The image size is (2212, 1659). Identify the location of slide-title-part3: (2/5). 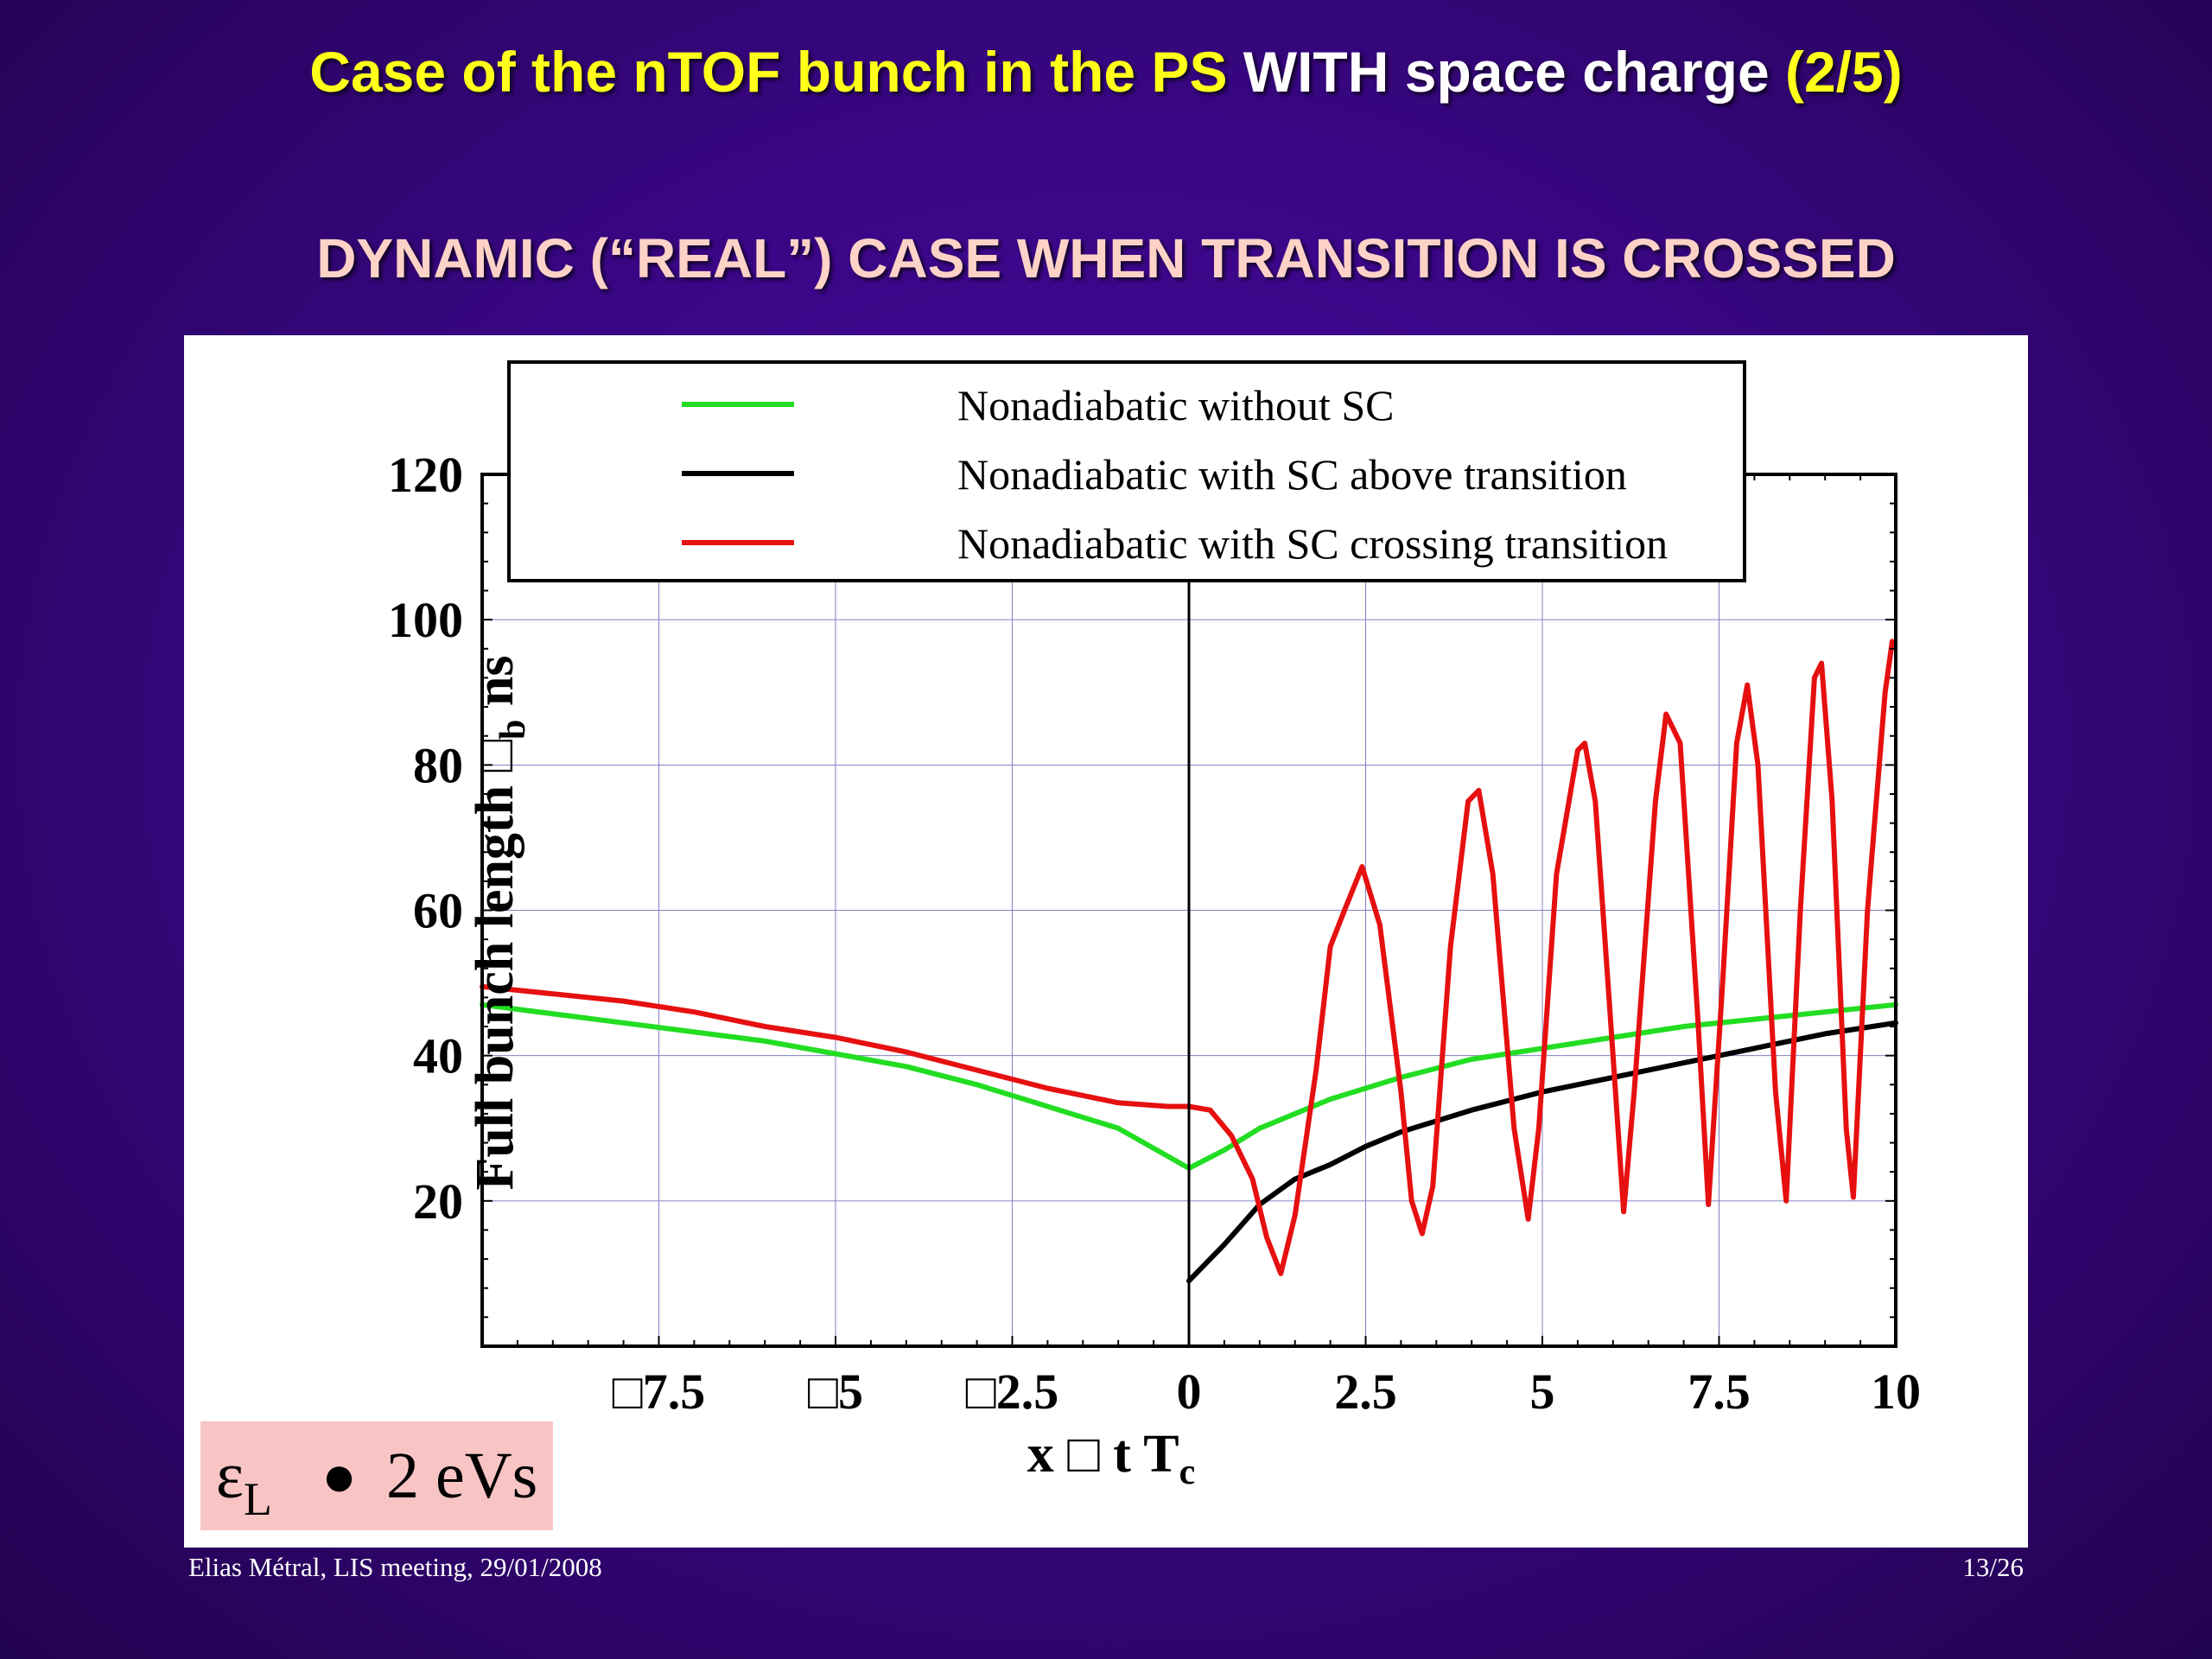
(1844, 72).